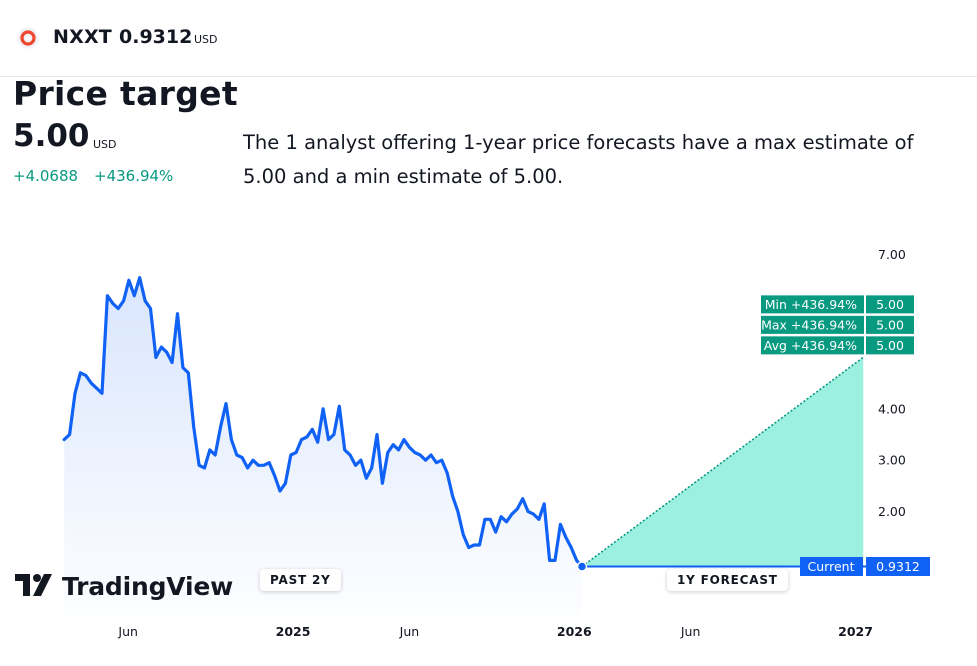 The width and height of the screenshot is (977, 666). Describe the element at coordinates (293, 631) in the screenshot. I see `x-tick-label: 2025` at that location.